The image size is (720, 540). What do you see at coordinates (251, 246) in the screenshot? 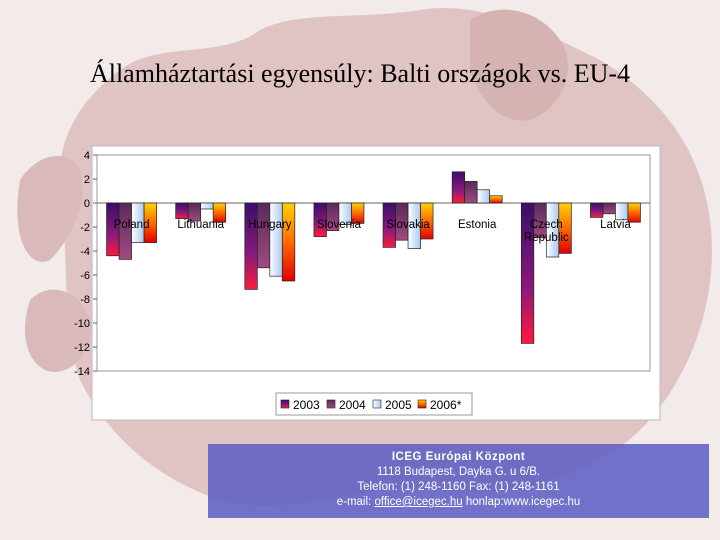
I see `bar-hungary-2003` at bounding box center [251, 246].